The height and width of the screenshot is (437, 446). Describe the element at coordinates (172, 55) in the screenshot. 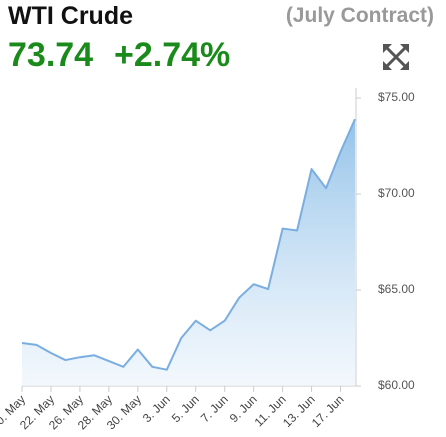

I see `change: +2.74%` at that location.